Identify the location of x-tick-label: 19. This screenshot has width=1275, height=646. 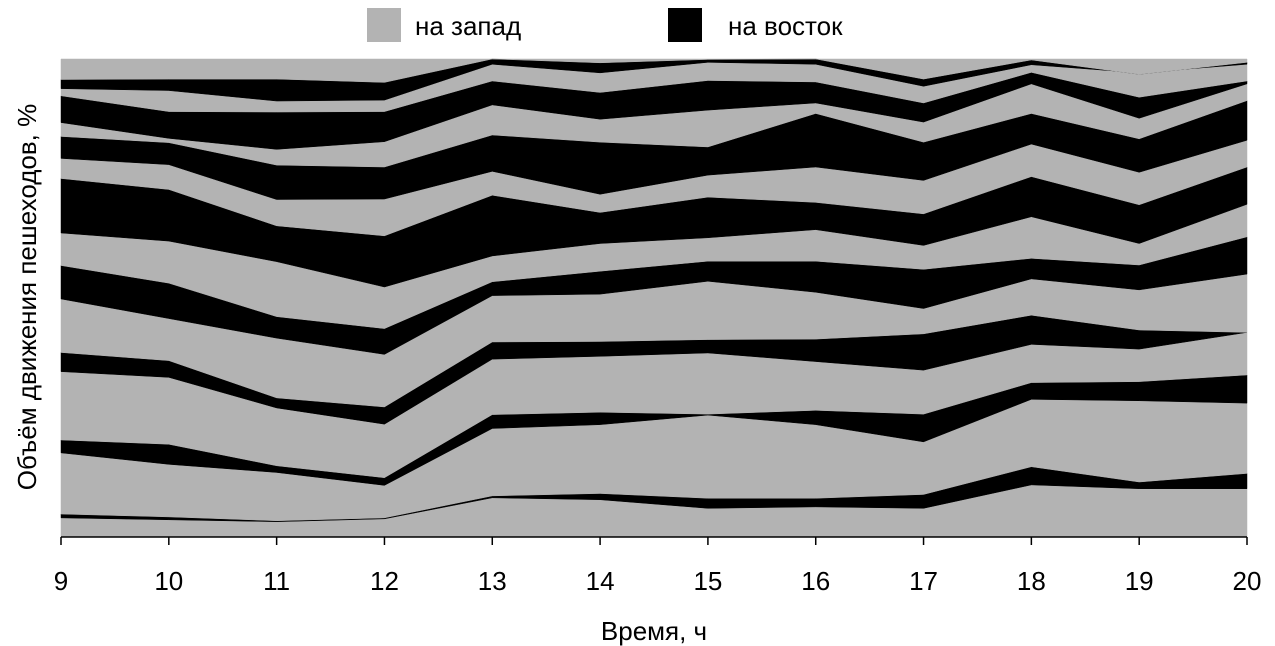
(1139, 581).